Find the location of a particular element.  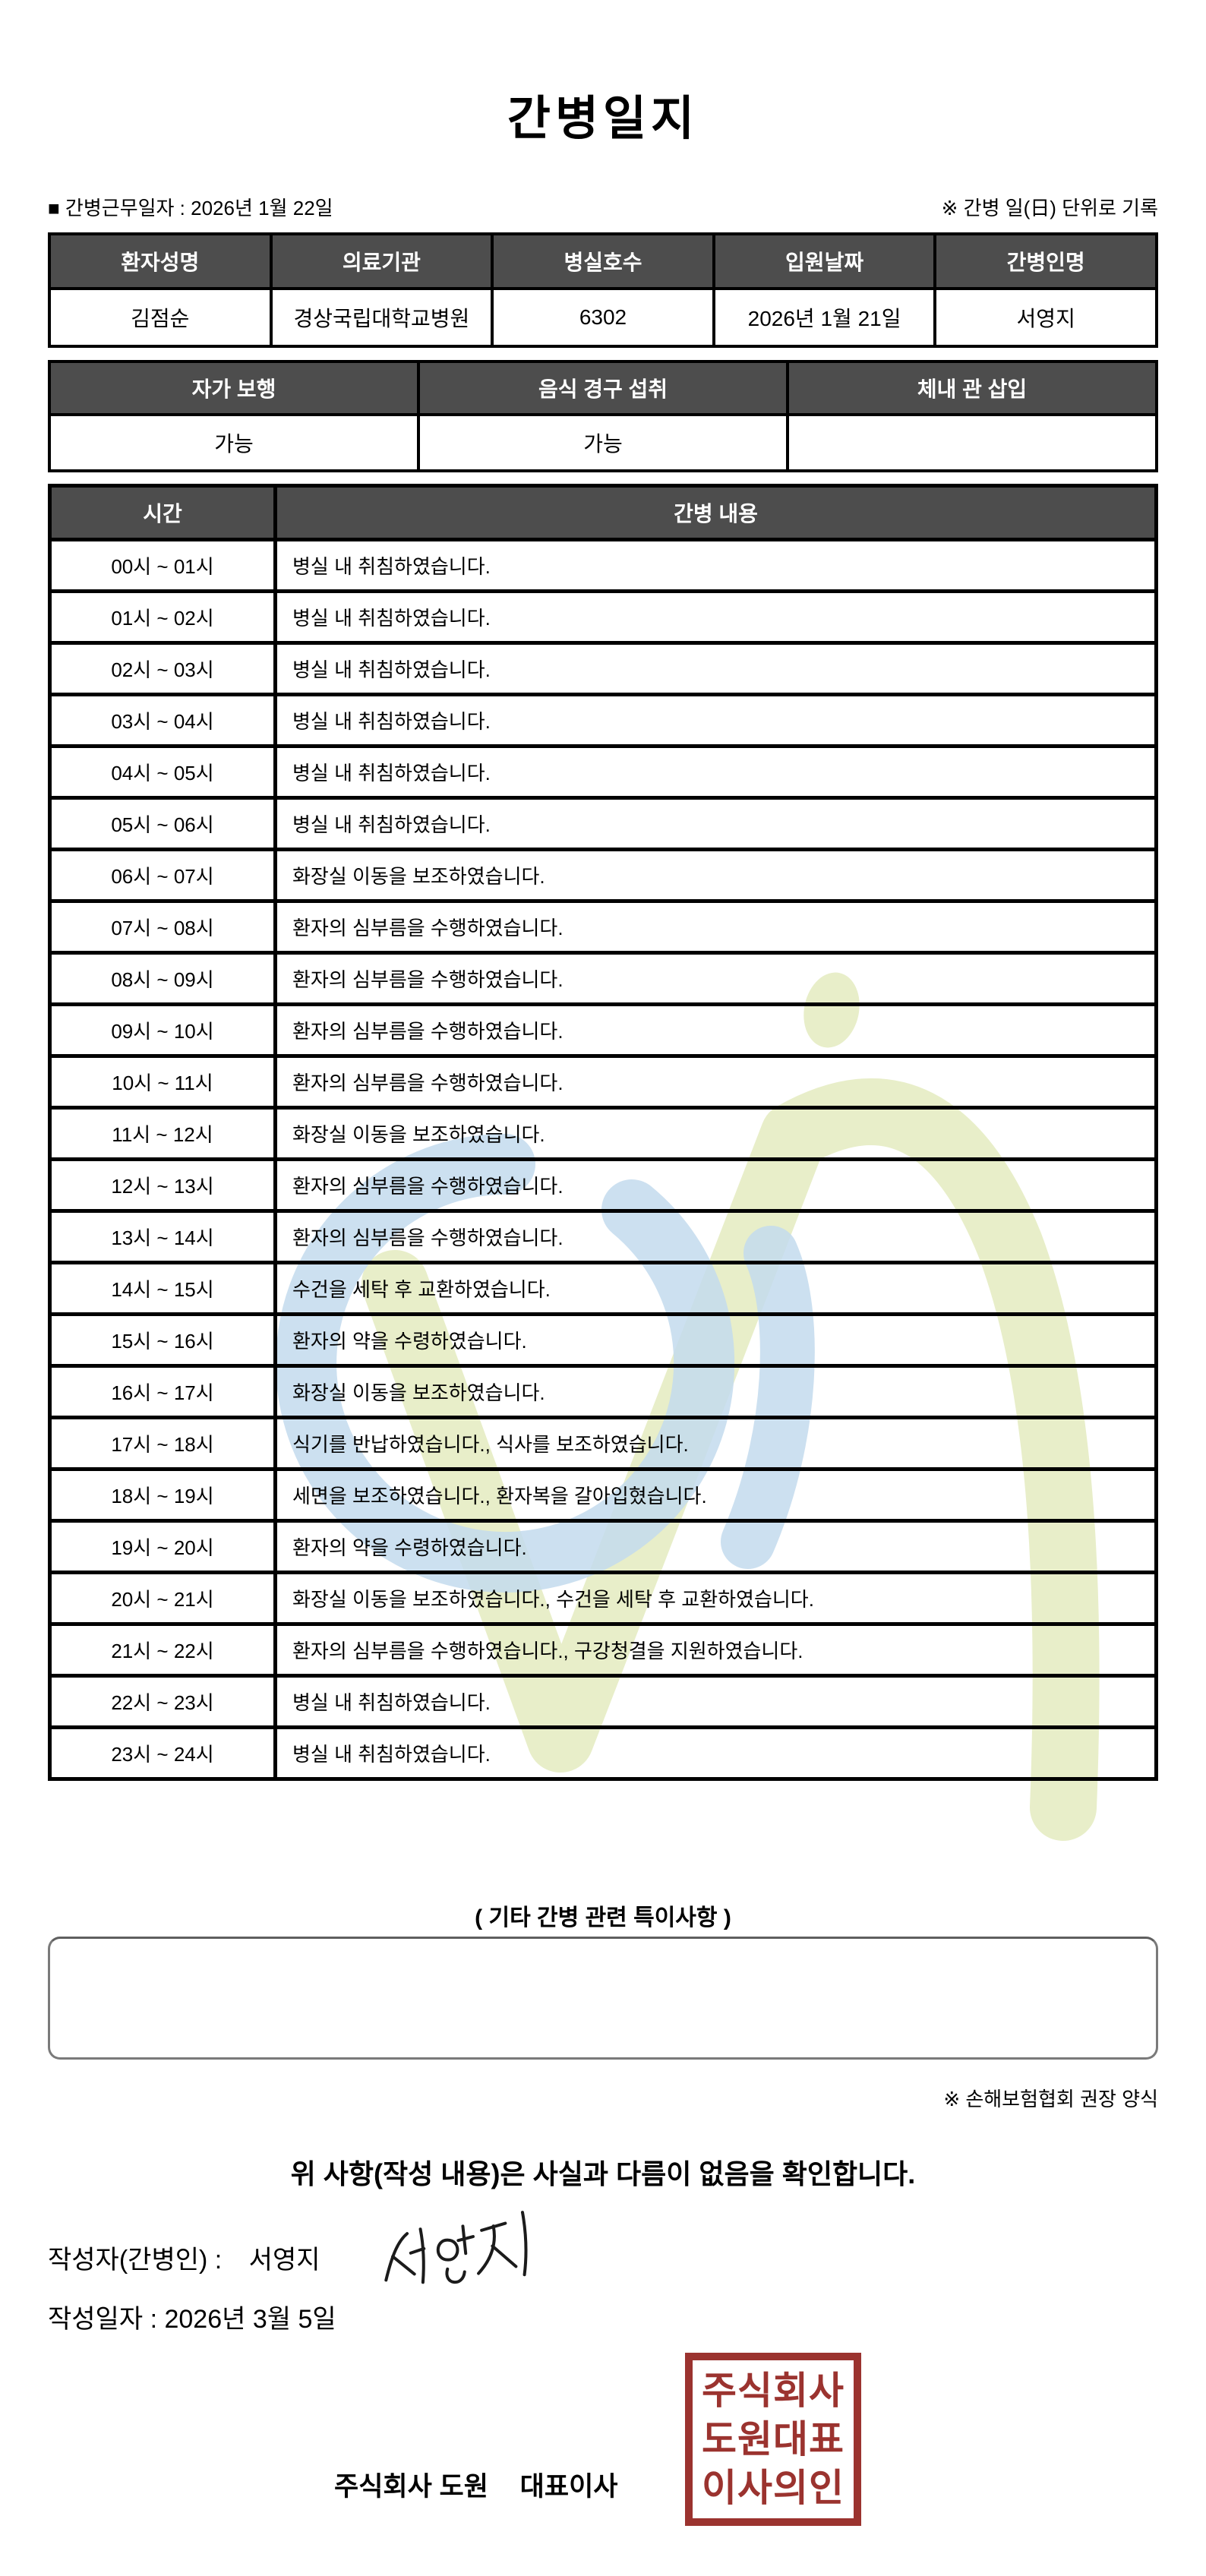

log-table-row: 16시 ~ 17시 화장실 이동을 보조하였습니다. is located at coordinates (603, 1392).